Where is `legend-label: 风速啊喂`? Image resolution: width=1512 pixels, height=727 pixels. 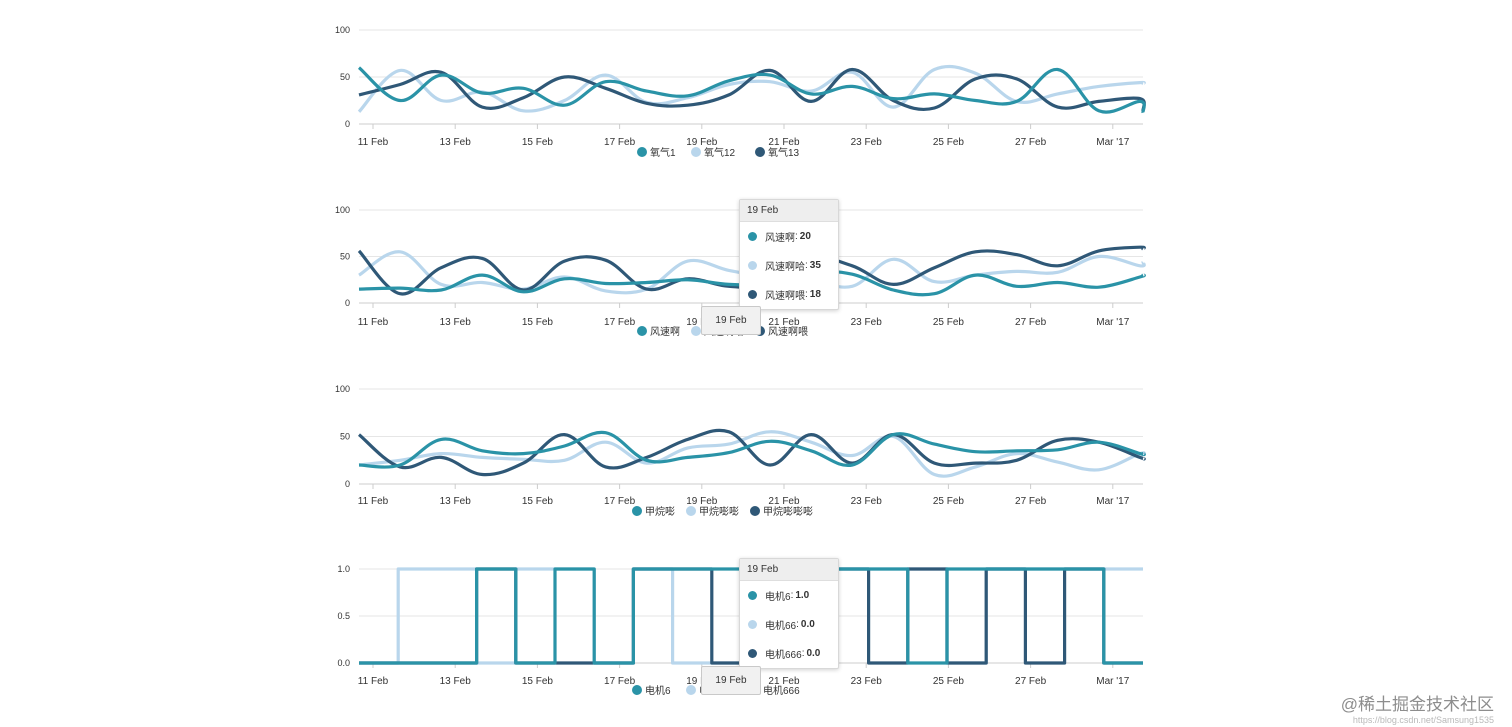
legend-label: 风速啊喂 is located at coordinates (788, 332).